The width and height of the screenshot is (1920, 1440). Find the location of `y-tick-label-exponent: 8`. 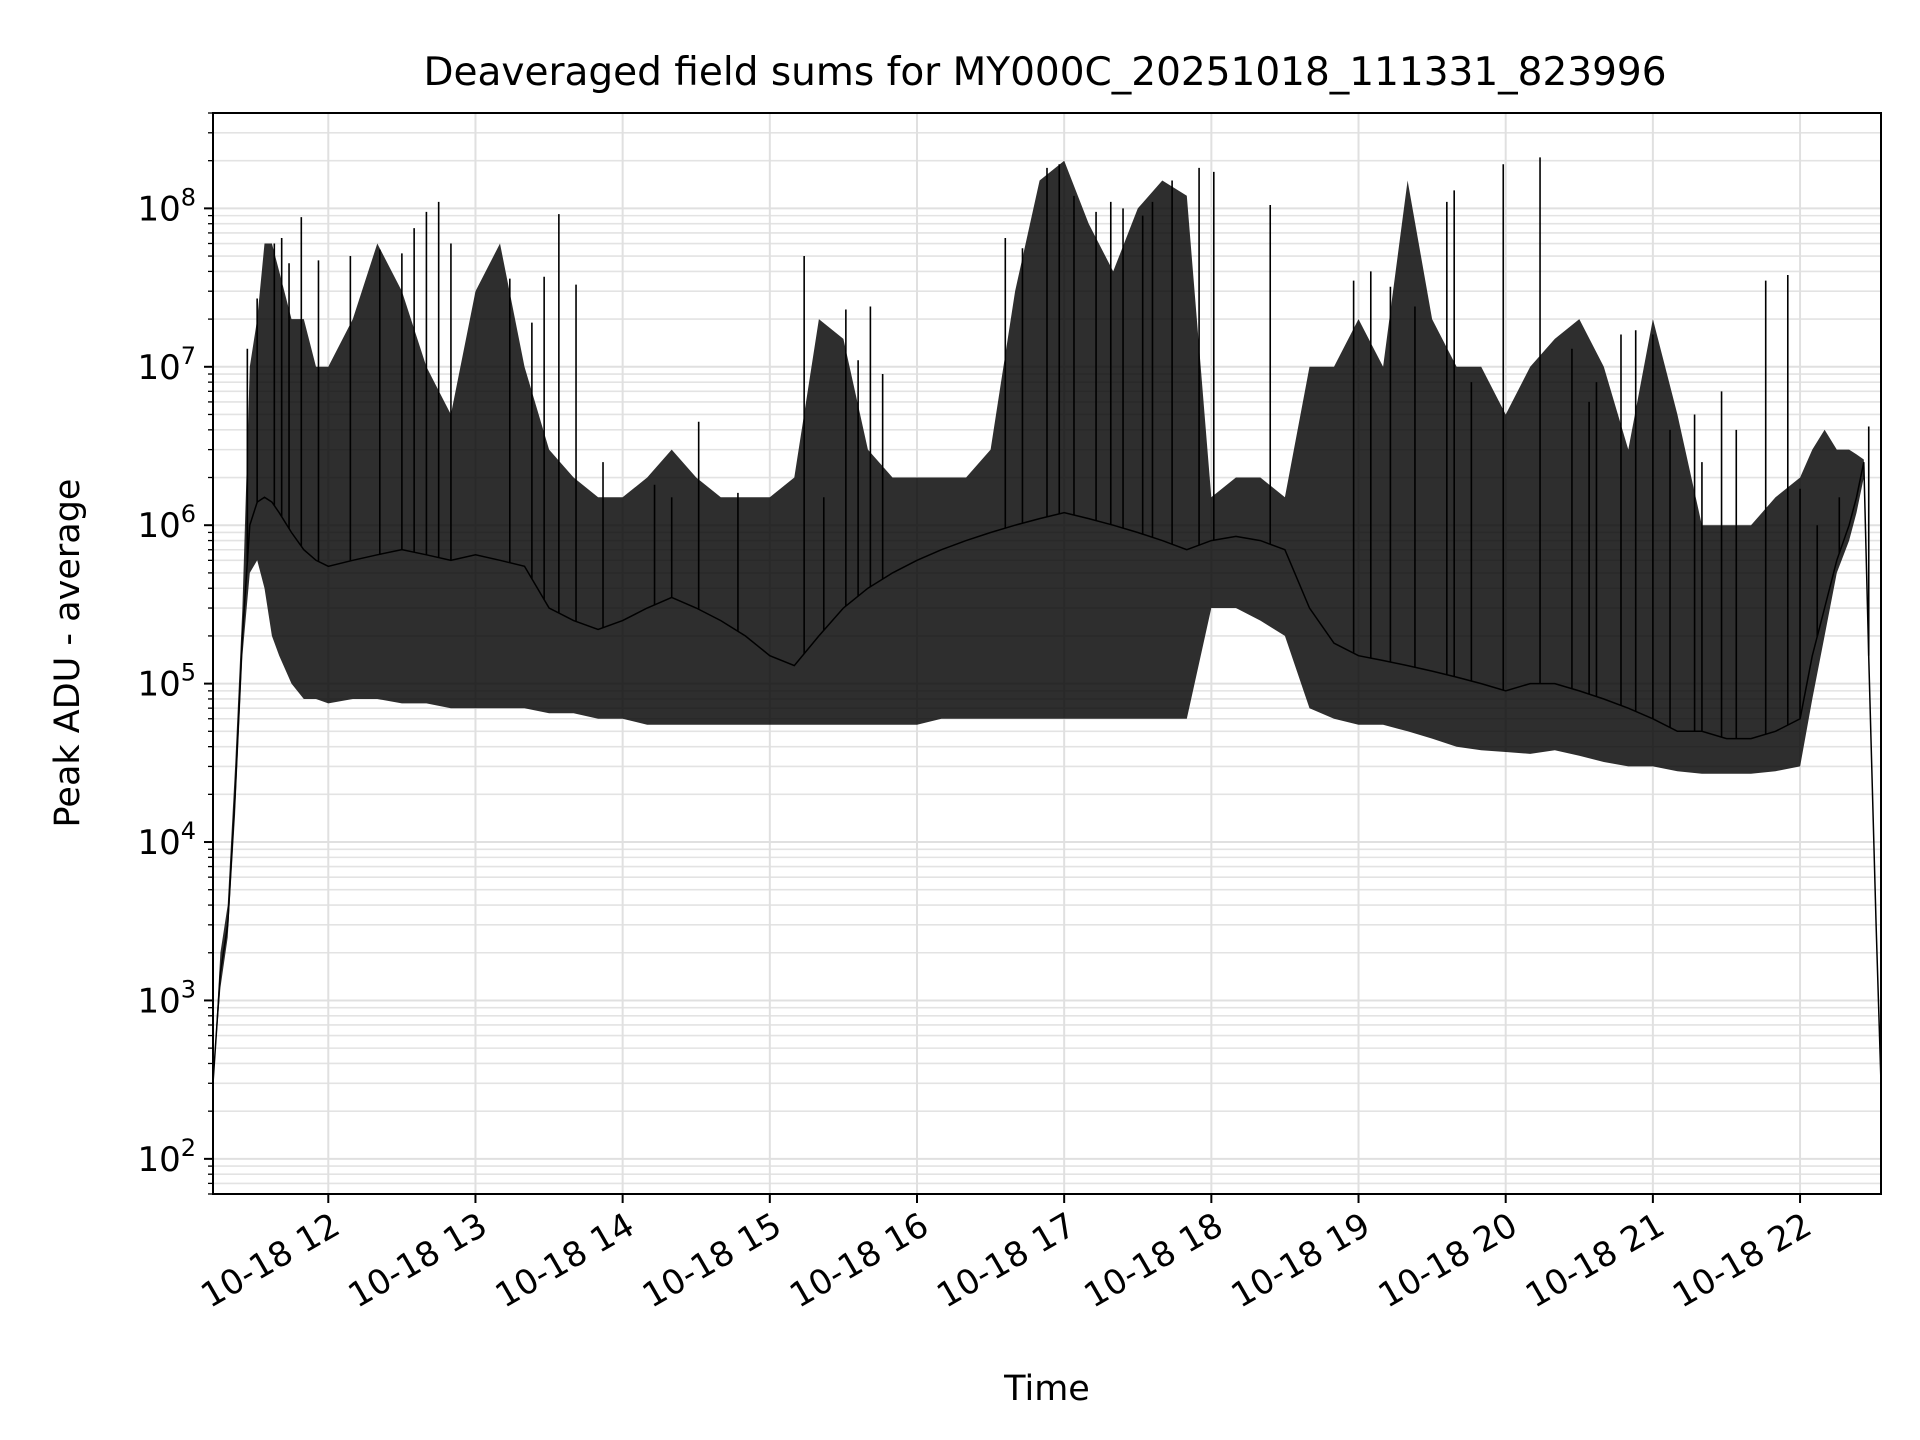

y-tick-label-exponent: 8 is located at coordinates (188, 197).